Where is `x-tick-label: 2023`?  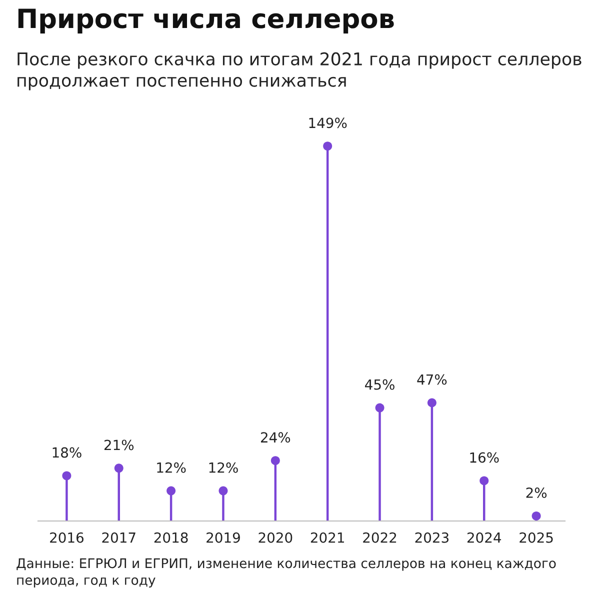
x-tick-label: 2023 is located at coordinates (432, 537).